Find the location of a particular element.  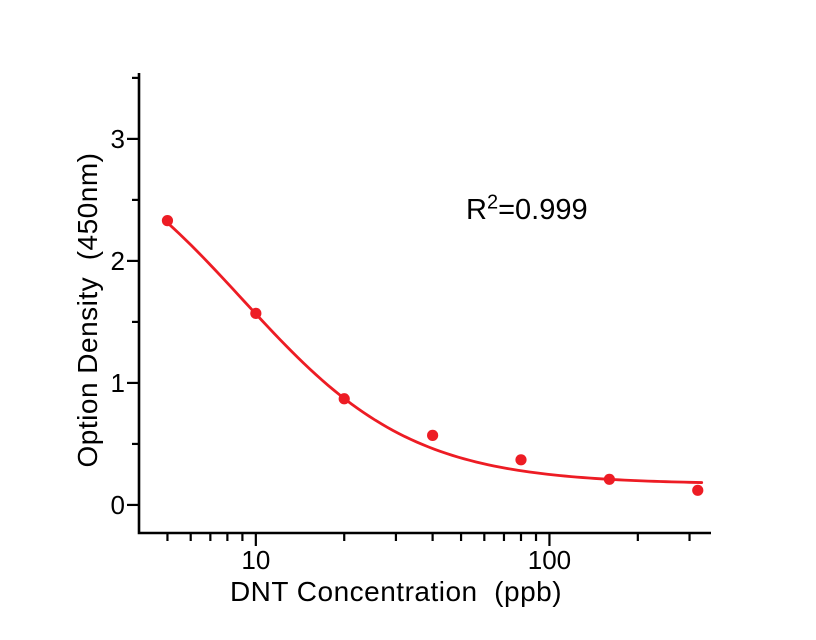

y-tick-label: 2 is located at coordinates (118, 261).